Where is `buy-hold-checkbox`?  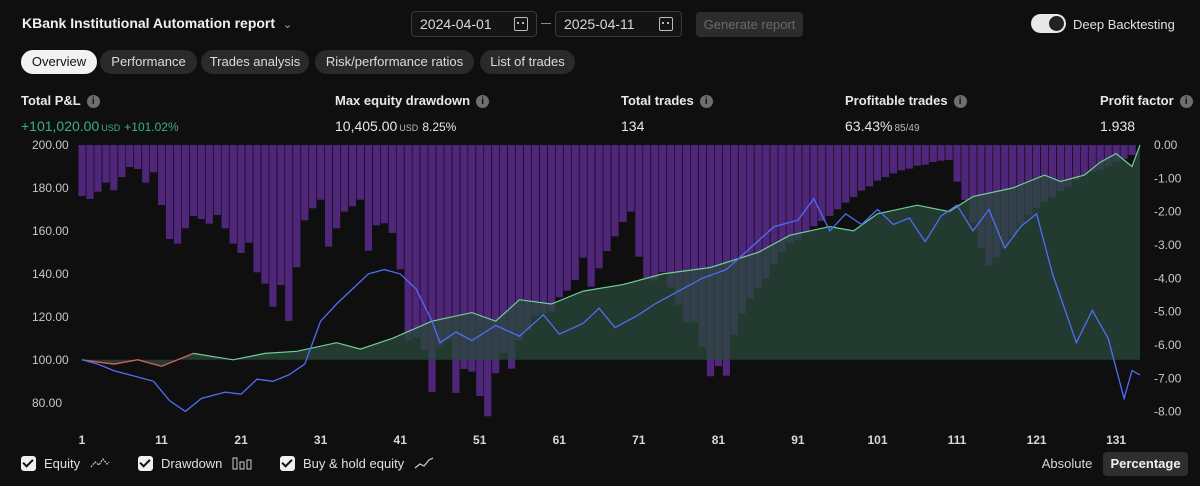
buy-hold-checkbox is located at coordinates (287, 463).